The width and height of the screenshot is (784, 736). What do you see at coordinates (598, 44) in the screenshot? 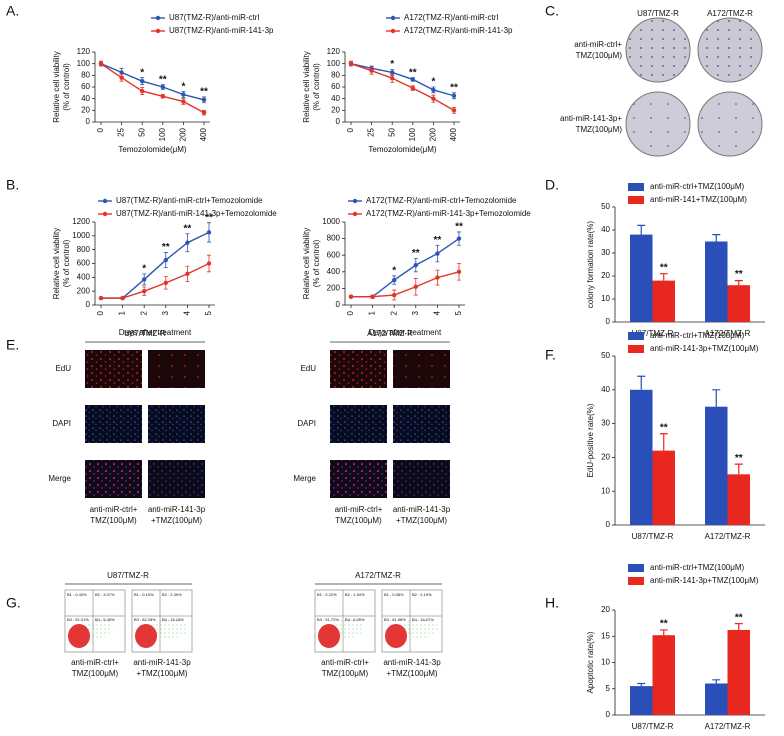
I see `row-label: anti-miR-ctrl+` at bounding box center [598, 44].